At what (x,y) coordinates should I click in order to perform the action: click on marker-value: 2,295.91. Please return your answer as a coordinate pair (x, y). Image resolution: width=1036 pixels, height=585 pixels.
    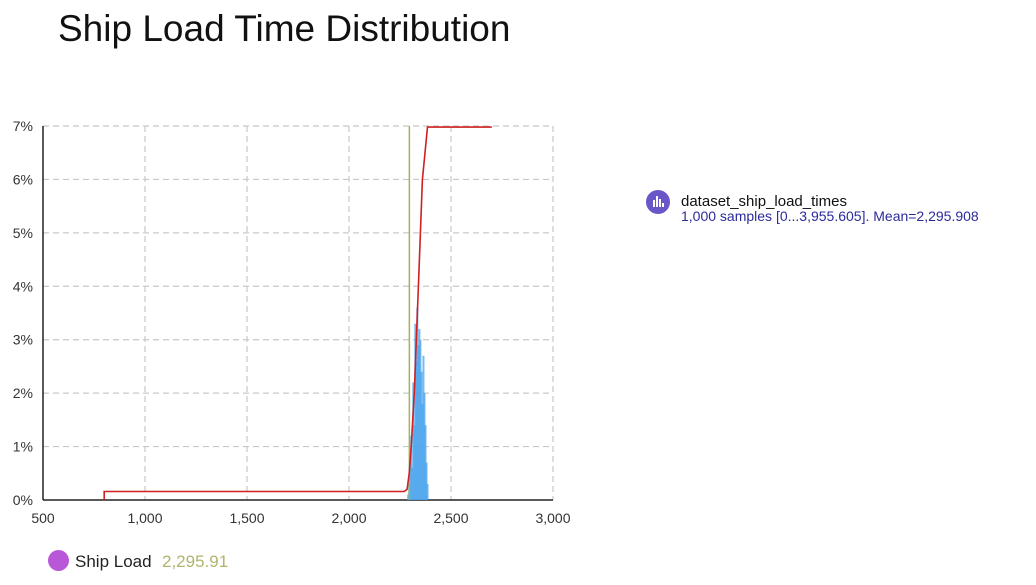
    Looking at the image, I should click on (195, 561).